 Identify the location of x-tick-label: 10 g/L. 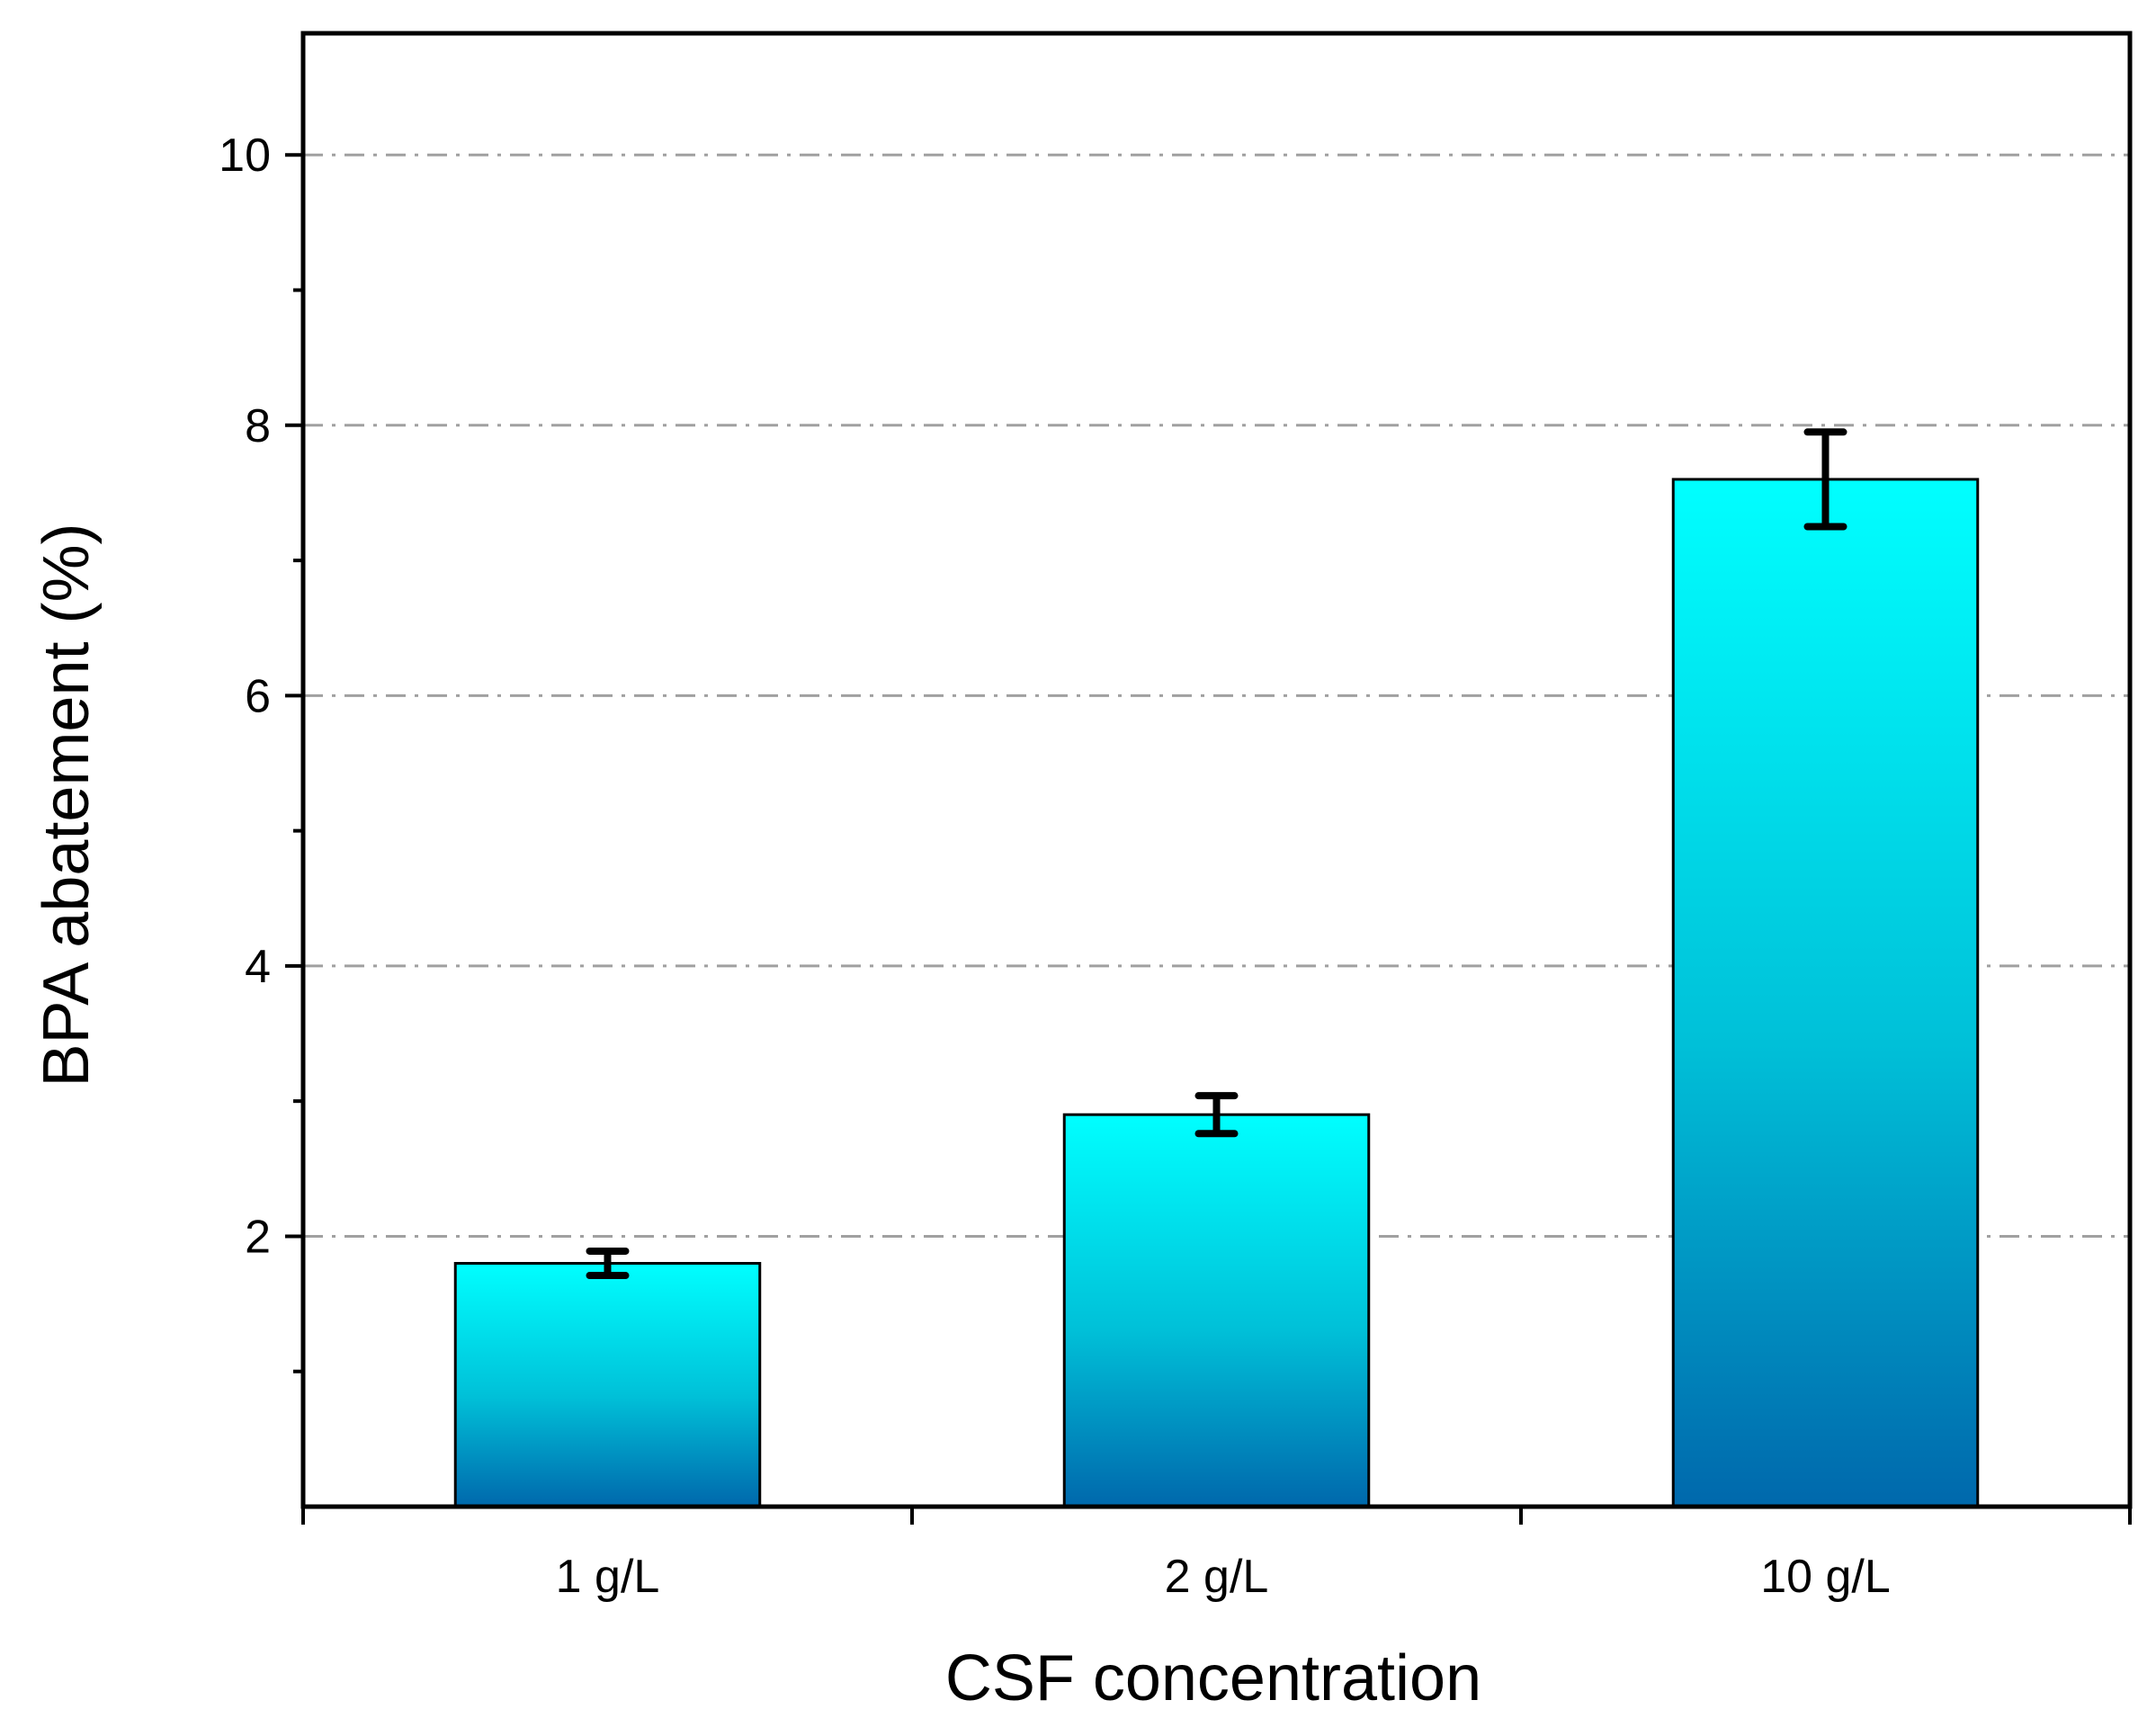
(1825, 1577).